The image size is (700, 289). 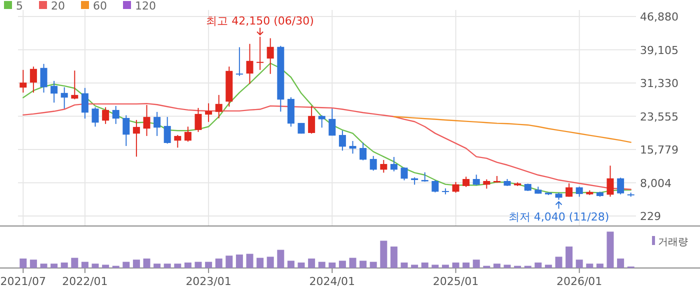 What do you see at coordinates (650, 217) in the screenshot?
I see `y-tick-label: 229` at bounding box center [650, 217].